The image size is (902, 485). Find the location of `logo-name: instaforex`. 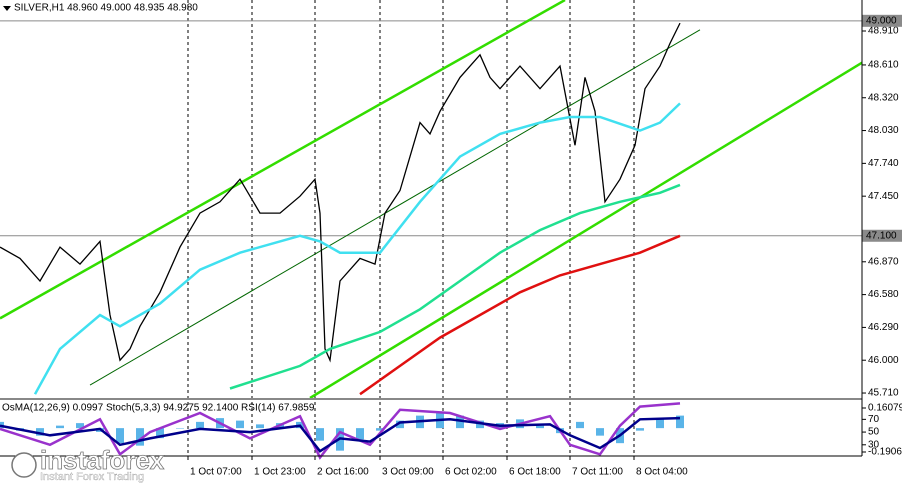

logo-name: instaforex is located at coordinates (102, 460).